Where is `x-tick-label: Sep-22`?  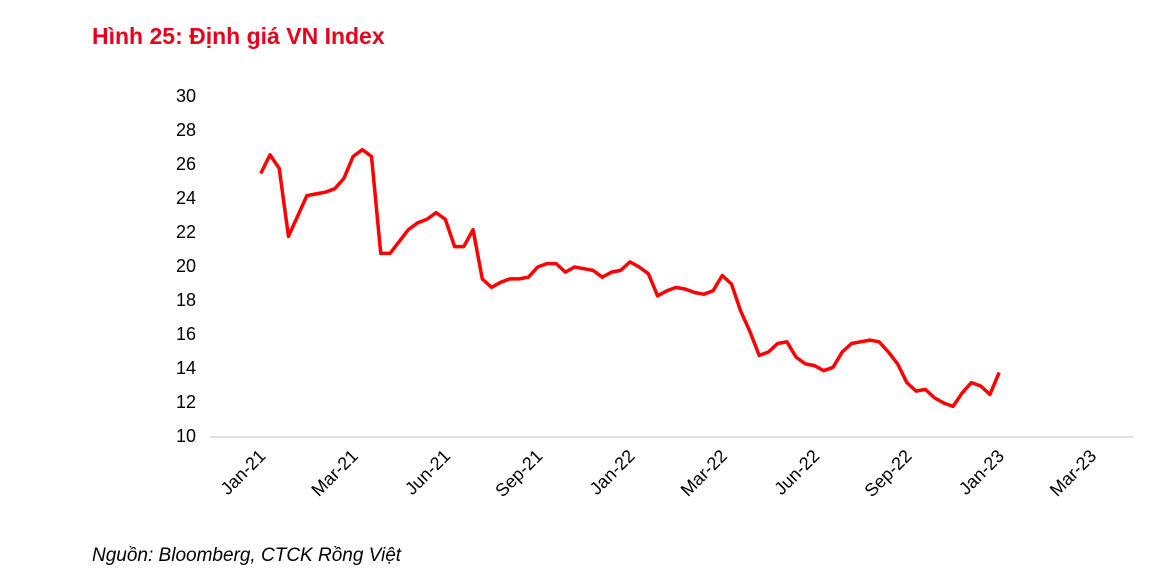 x-tick-label: Sep-22 is located at coordinates (888, 473).